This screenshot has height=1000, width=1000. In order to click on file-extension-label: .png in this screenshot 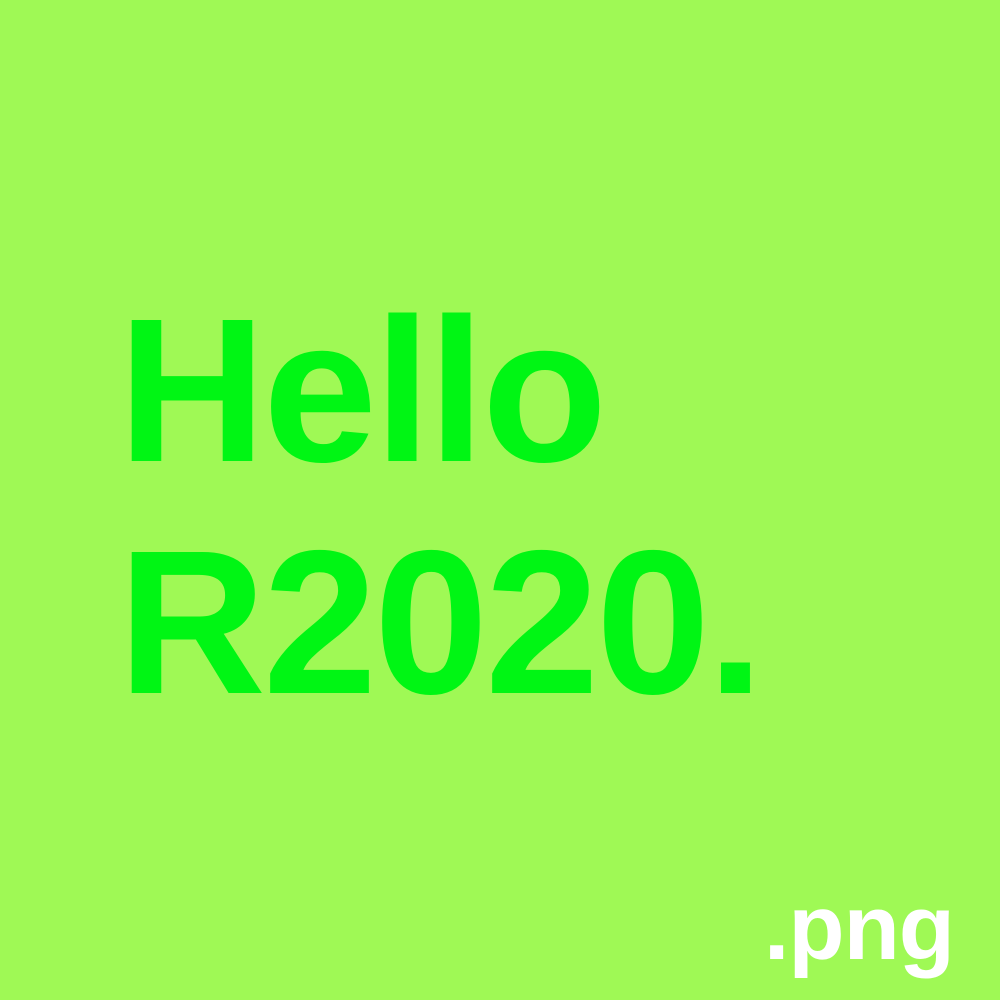, I will do `click(859, 928)`.